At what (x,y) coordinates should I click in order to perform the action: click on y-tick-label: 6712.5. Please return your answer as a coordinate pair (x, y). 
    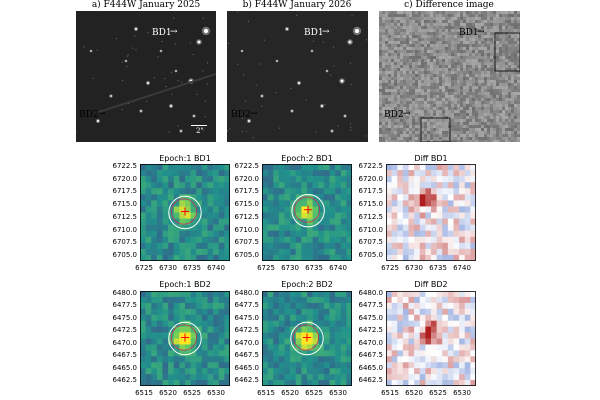
    Looking at the image, I should click on (247, 216).